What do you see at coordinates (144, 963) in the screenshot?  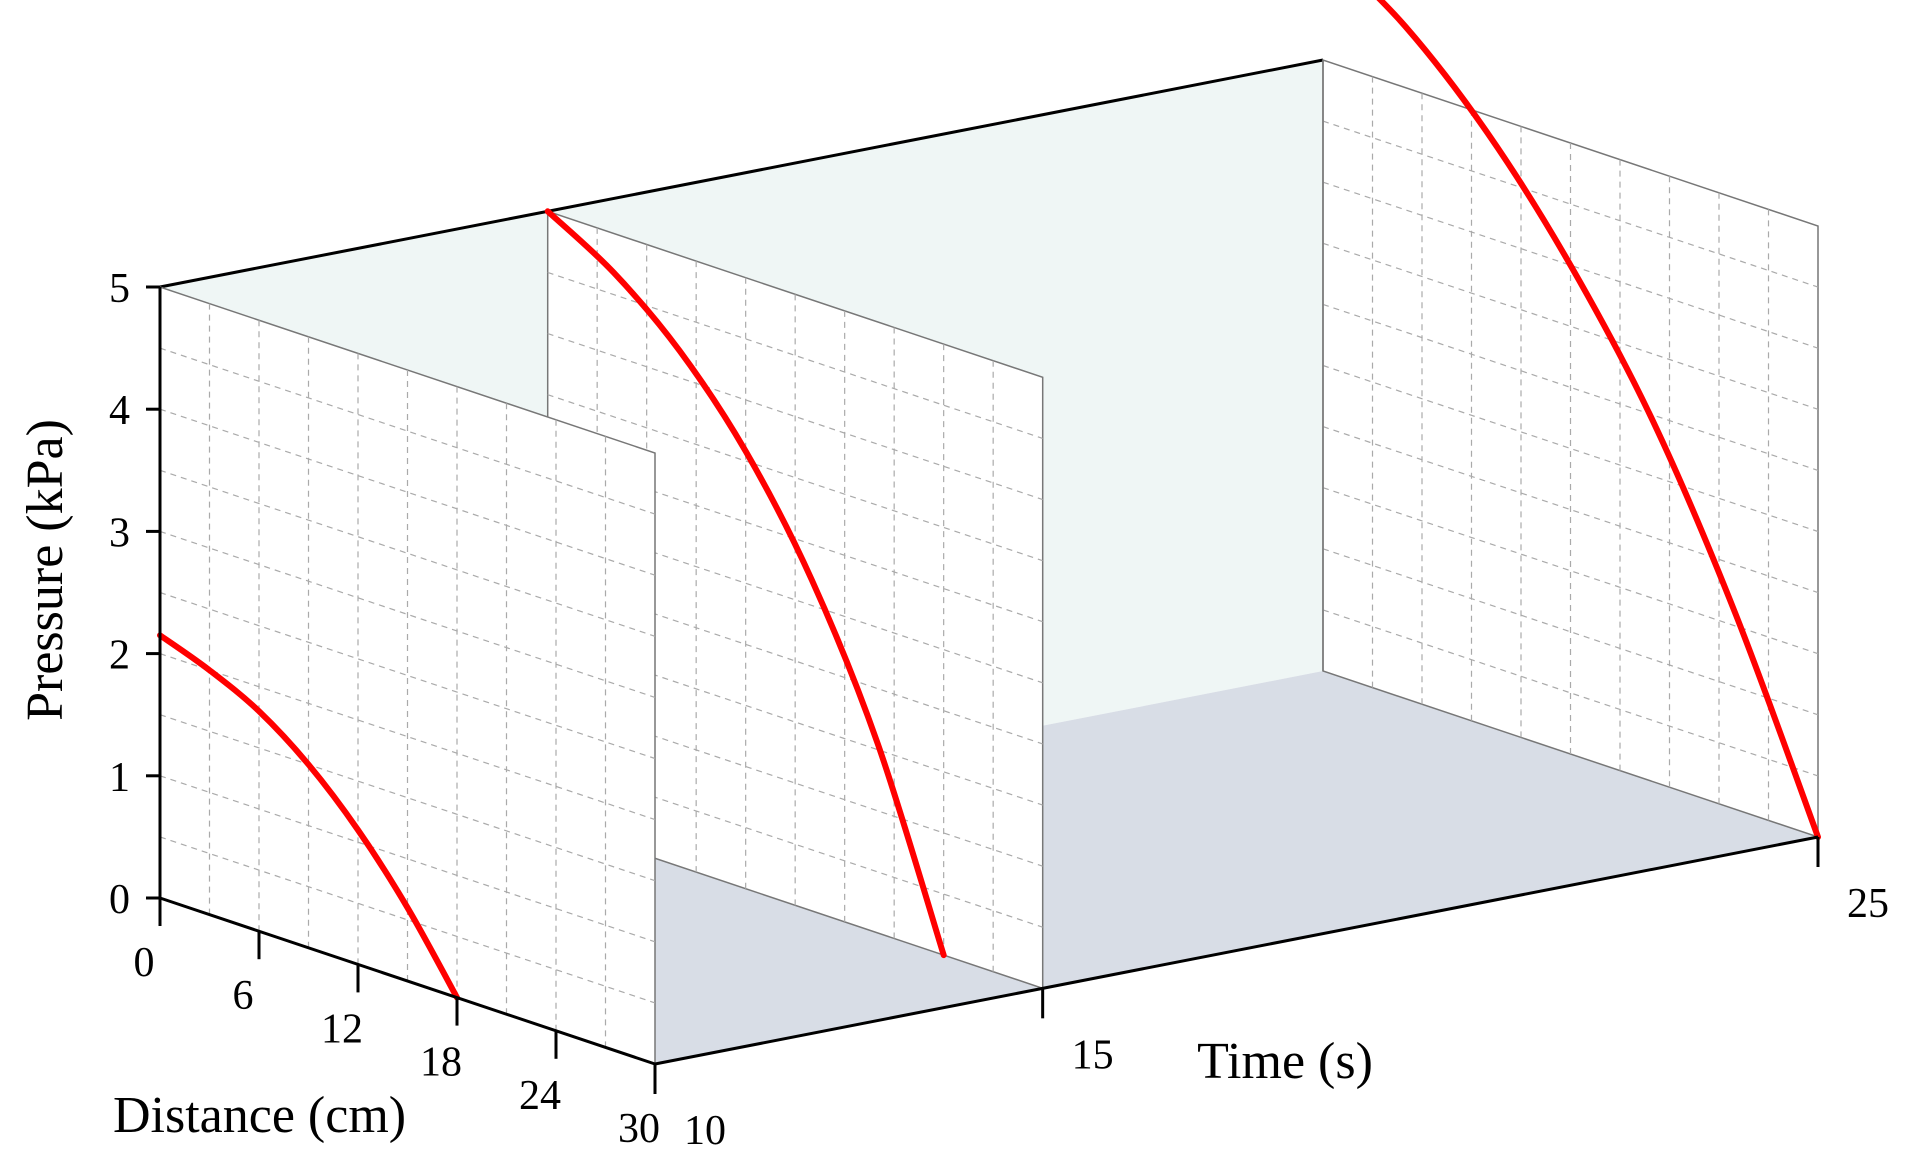 I see `distance-tick-label: 0` at bounding box center [144, 963].